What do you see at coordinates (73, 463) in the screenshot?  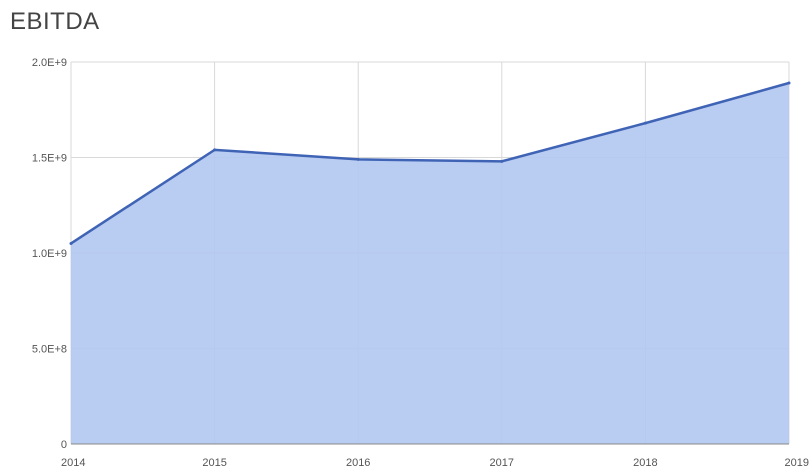 I see `x-tick-label: 2014` at bounding box center [73, 463].